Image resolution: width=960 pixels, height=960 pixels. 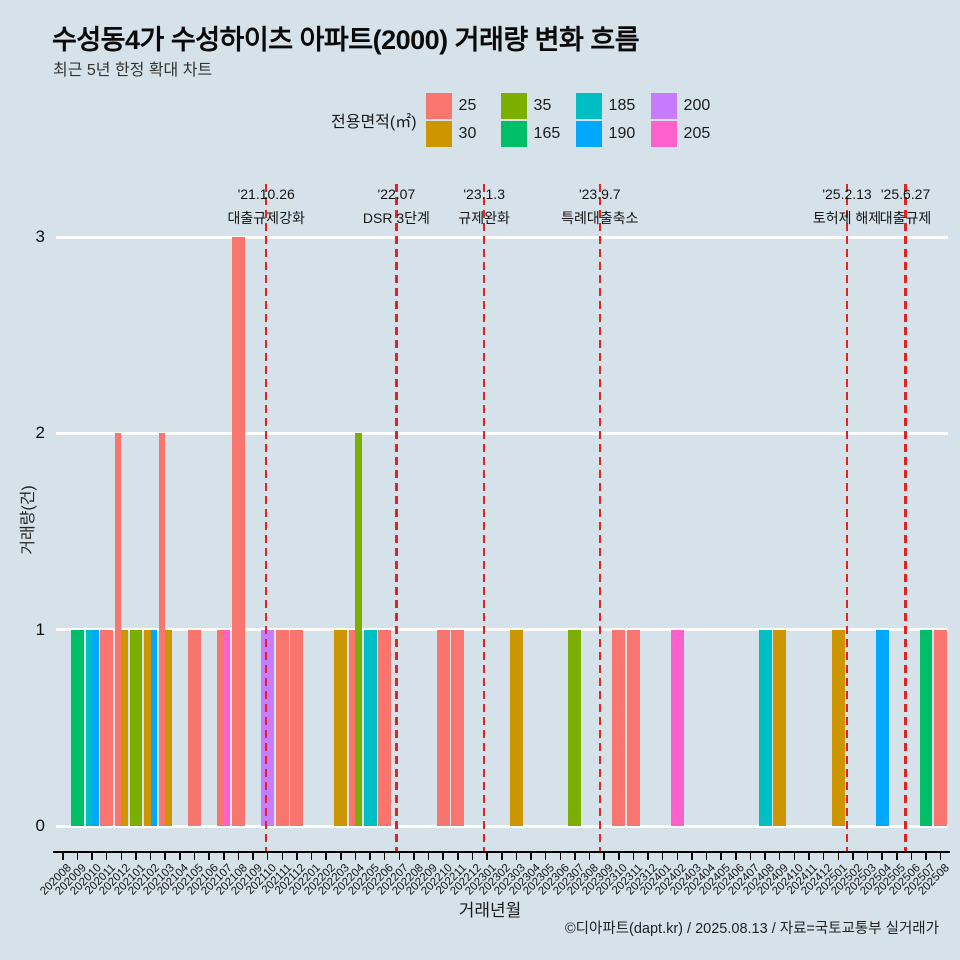 What do you see at coordinates (40, 236) in the screenshot?
I see `y-tick-label-3: 3` at bounding box center [40, 236].